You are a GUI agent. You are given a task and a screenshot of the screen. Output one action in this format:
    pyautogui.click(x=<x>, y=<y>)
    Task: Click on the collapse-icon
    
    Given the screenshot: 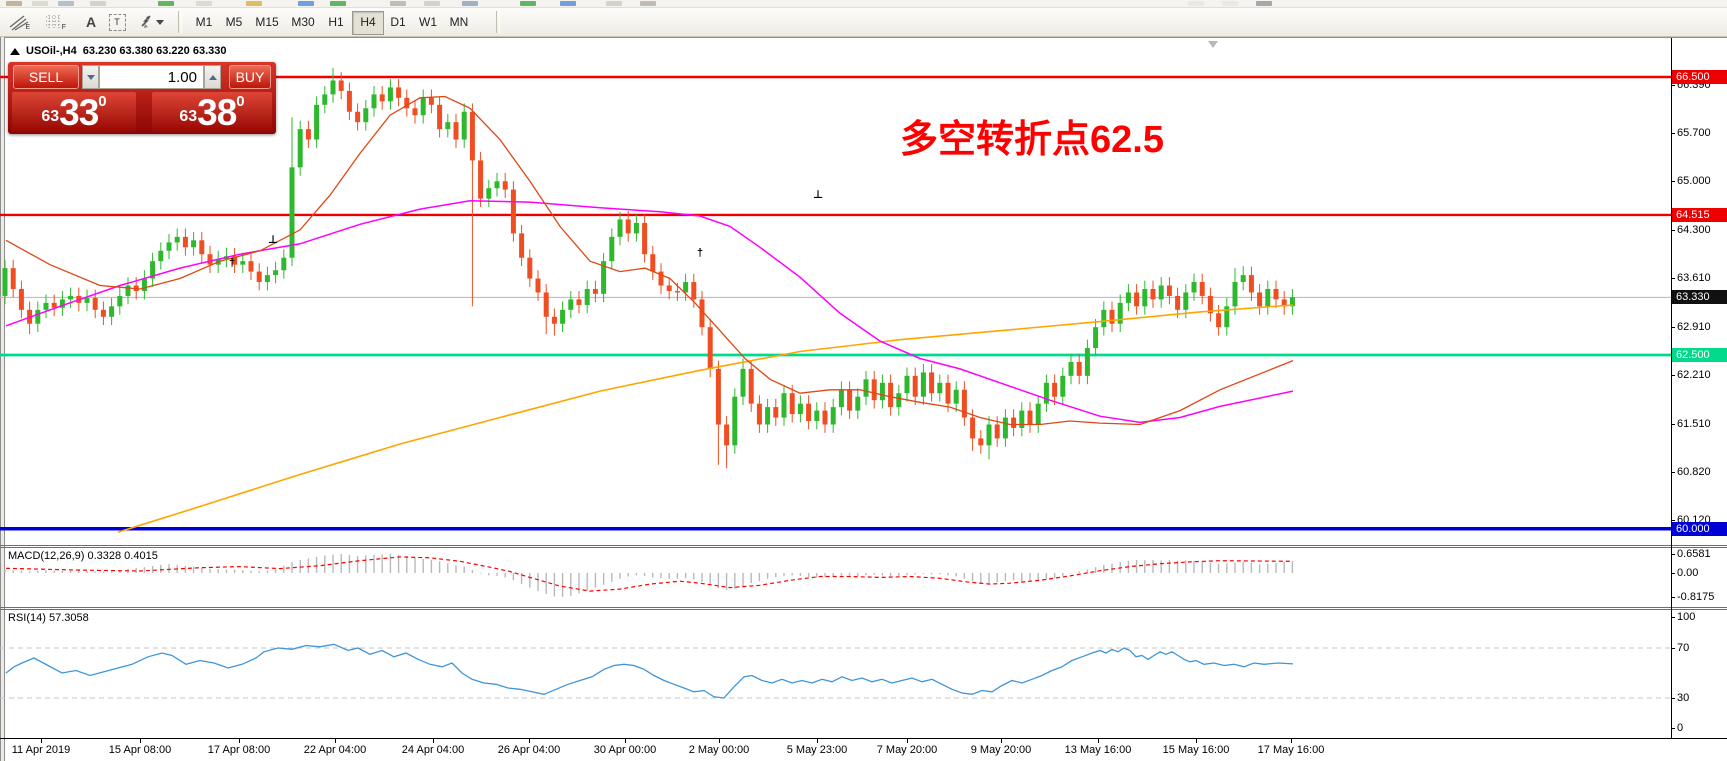 What is the action you would take?
    pyautogui.click(x=15, y=51)
    